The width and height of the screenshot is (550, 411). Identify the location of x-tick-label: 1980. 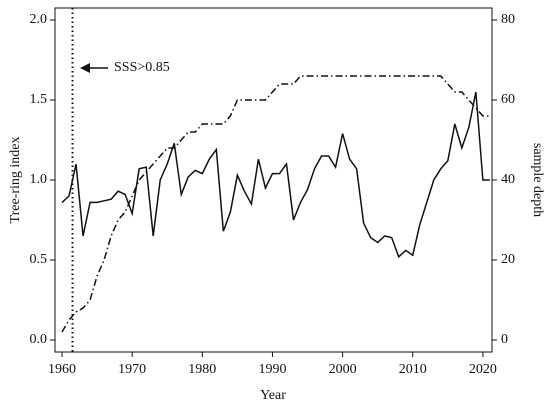
(202, 369).